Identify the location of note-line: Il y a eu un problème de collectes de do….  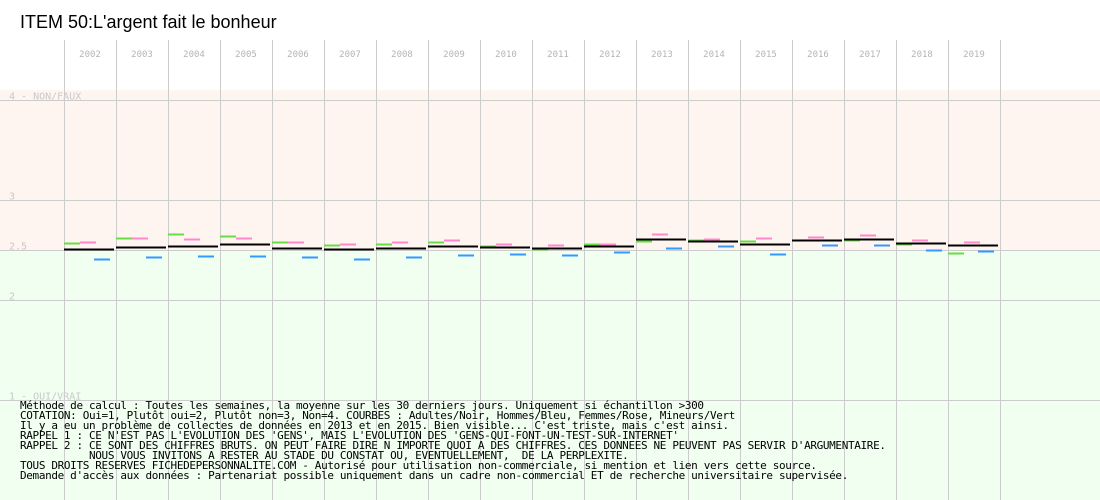
(374, 425).